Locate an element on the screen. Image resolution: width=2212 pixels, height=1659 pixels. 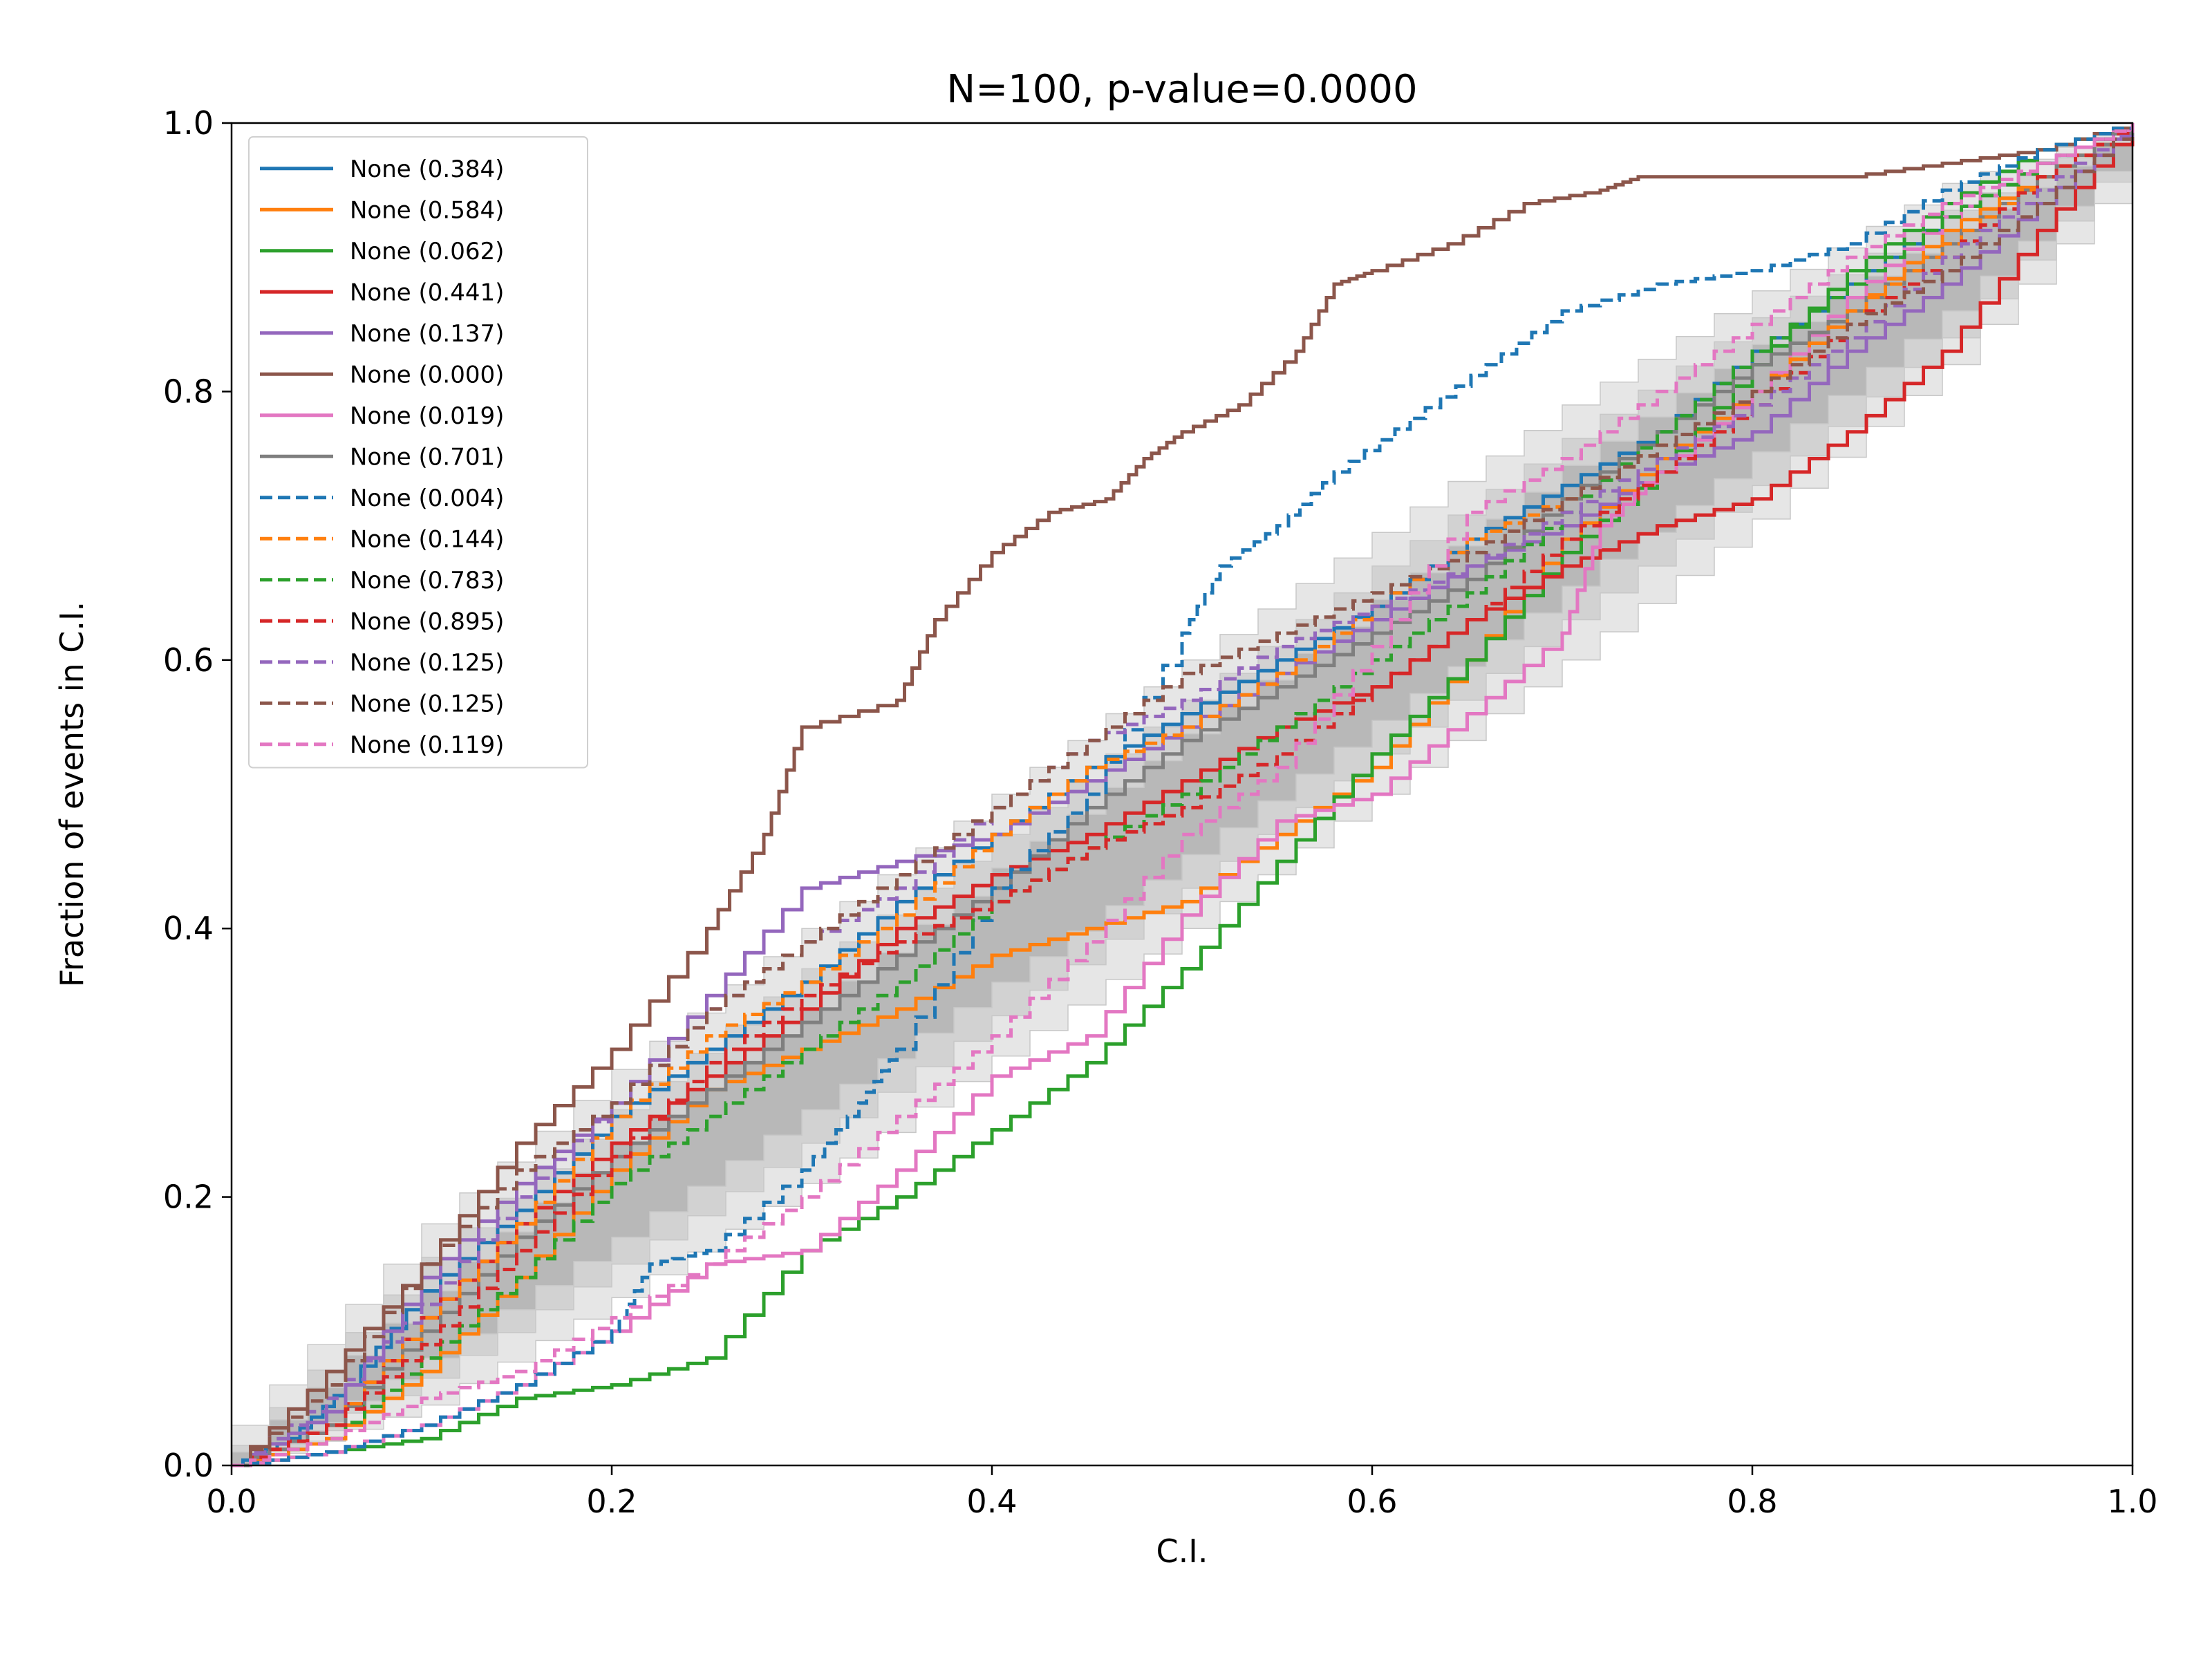
y-tick-label: 1.0 is located at coordinates (188, 123).